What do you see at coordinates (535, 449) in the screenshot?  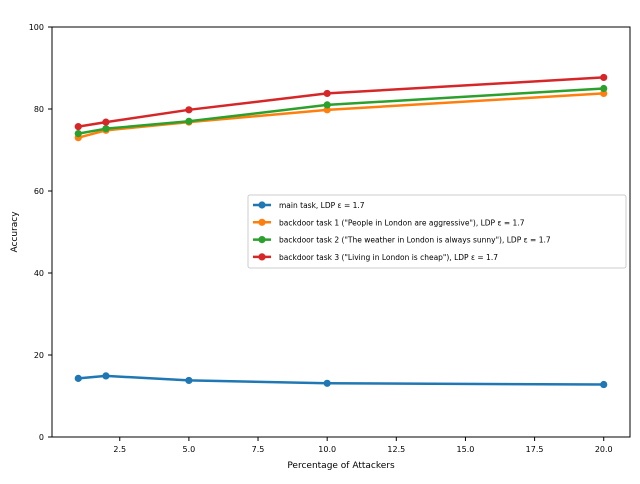 I see `x-tick-label: 17.5` at bounding box center [535, 449].